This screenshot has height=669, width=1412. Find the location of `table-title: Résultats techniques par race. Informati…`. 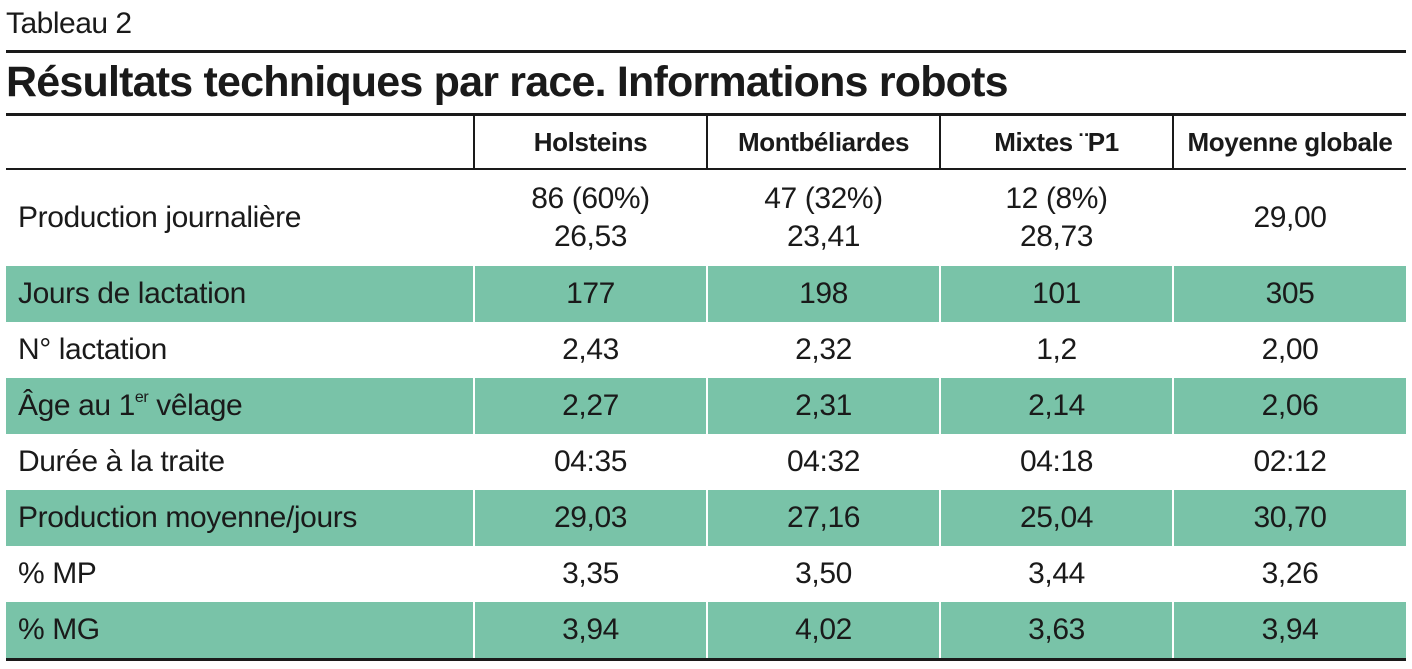

table-title: Résultats techniques par race. Informati… is located at coordinates (507, 82).